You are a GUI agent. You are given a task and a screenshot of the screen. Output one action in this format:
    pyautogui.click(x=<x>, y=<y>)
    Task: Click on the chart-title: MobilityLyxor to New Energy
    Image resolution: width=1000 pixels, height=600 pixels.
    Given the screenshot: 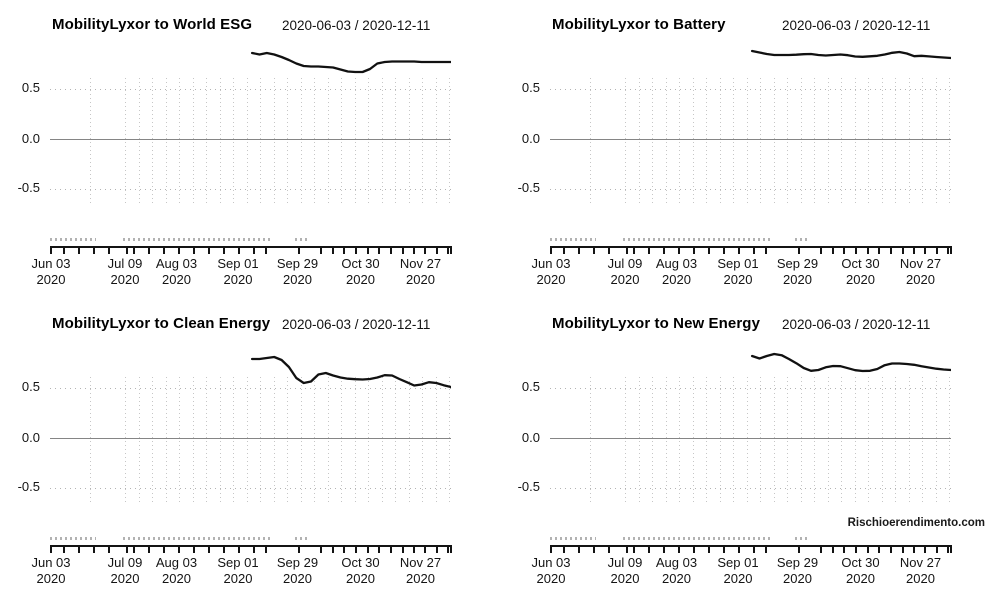 What is the action you would take?
    pyautogui.click(x=656, y=323)
    